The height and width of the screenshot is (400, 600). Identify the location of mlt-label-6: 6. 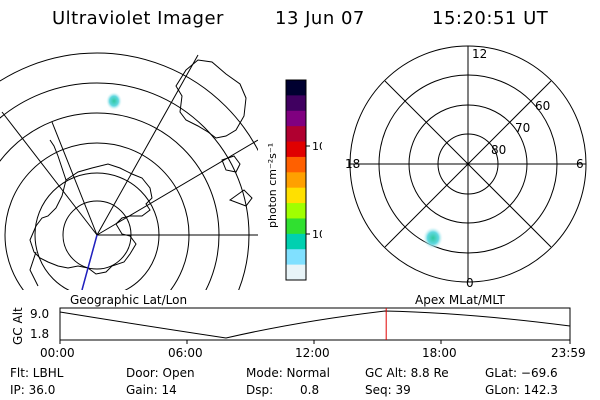
(580, 164).